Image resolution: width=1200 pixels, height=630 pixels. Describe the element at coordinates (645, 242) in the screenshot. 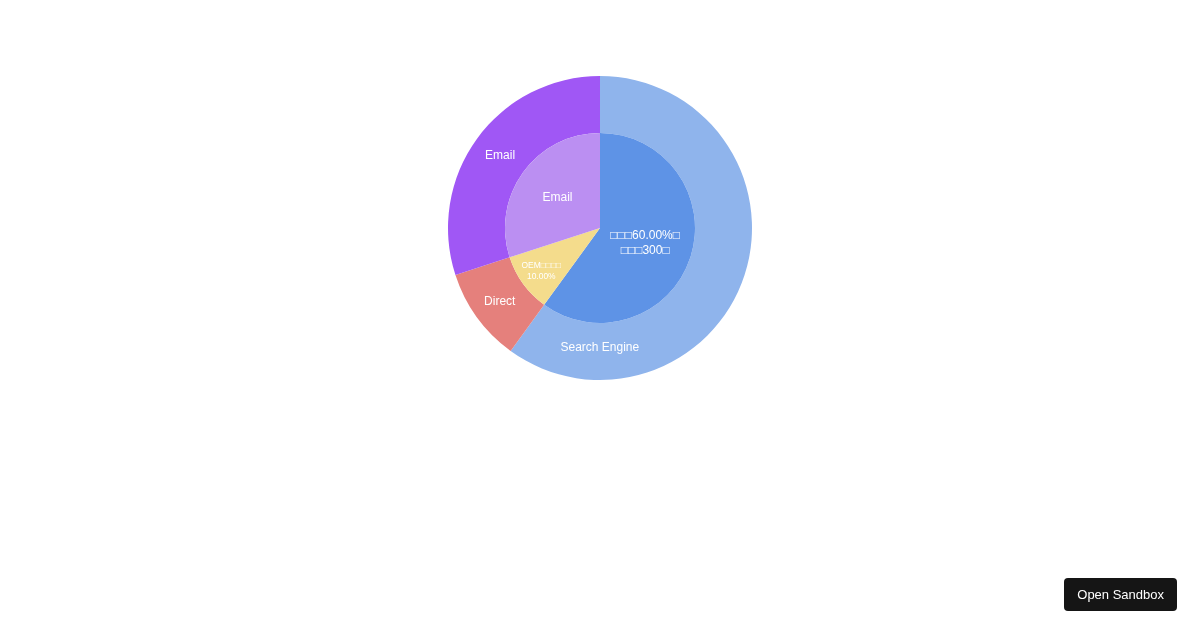

I see `slice-label: □□□60.00%□ □□□300□` at that location.